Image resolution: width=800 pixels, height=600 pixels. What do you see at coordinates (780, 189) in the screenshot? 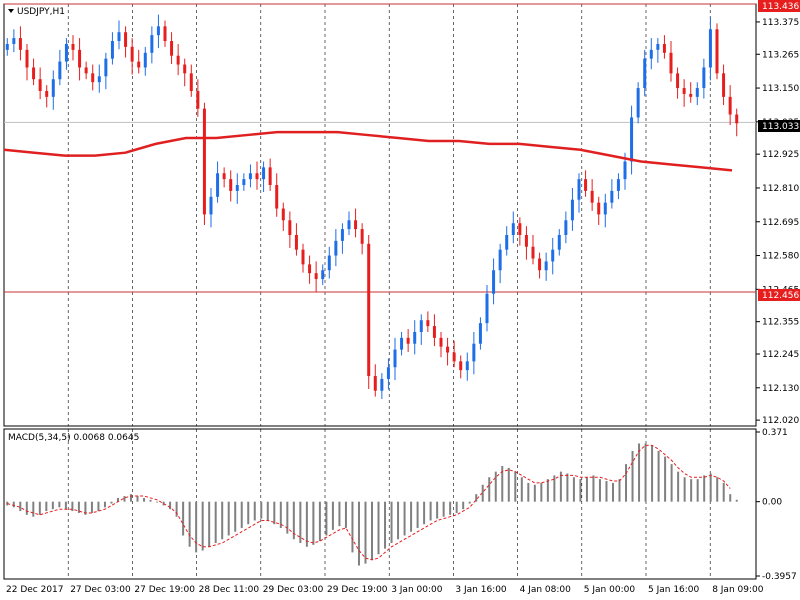
I see `y-tick-label: 112.810` at bounding box center [780, 189].